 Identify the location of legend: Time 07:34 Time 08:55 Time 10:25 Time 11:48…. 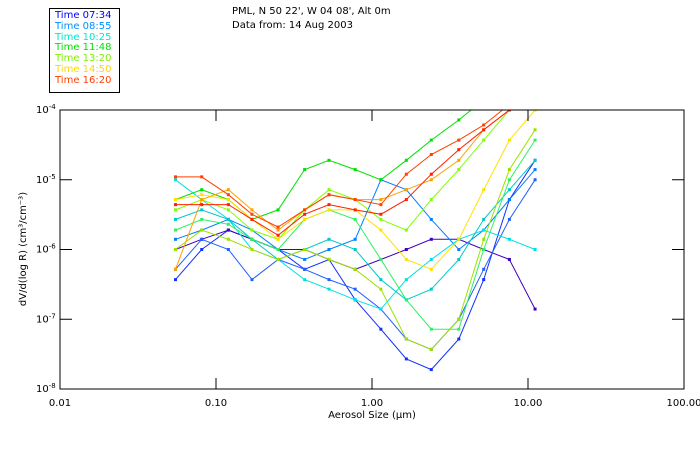
(84, 50).